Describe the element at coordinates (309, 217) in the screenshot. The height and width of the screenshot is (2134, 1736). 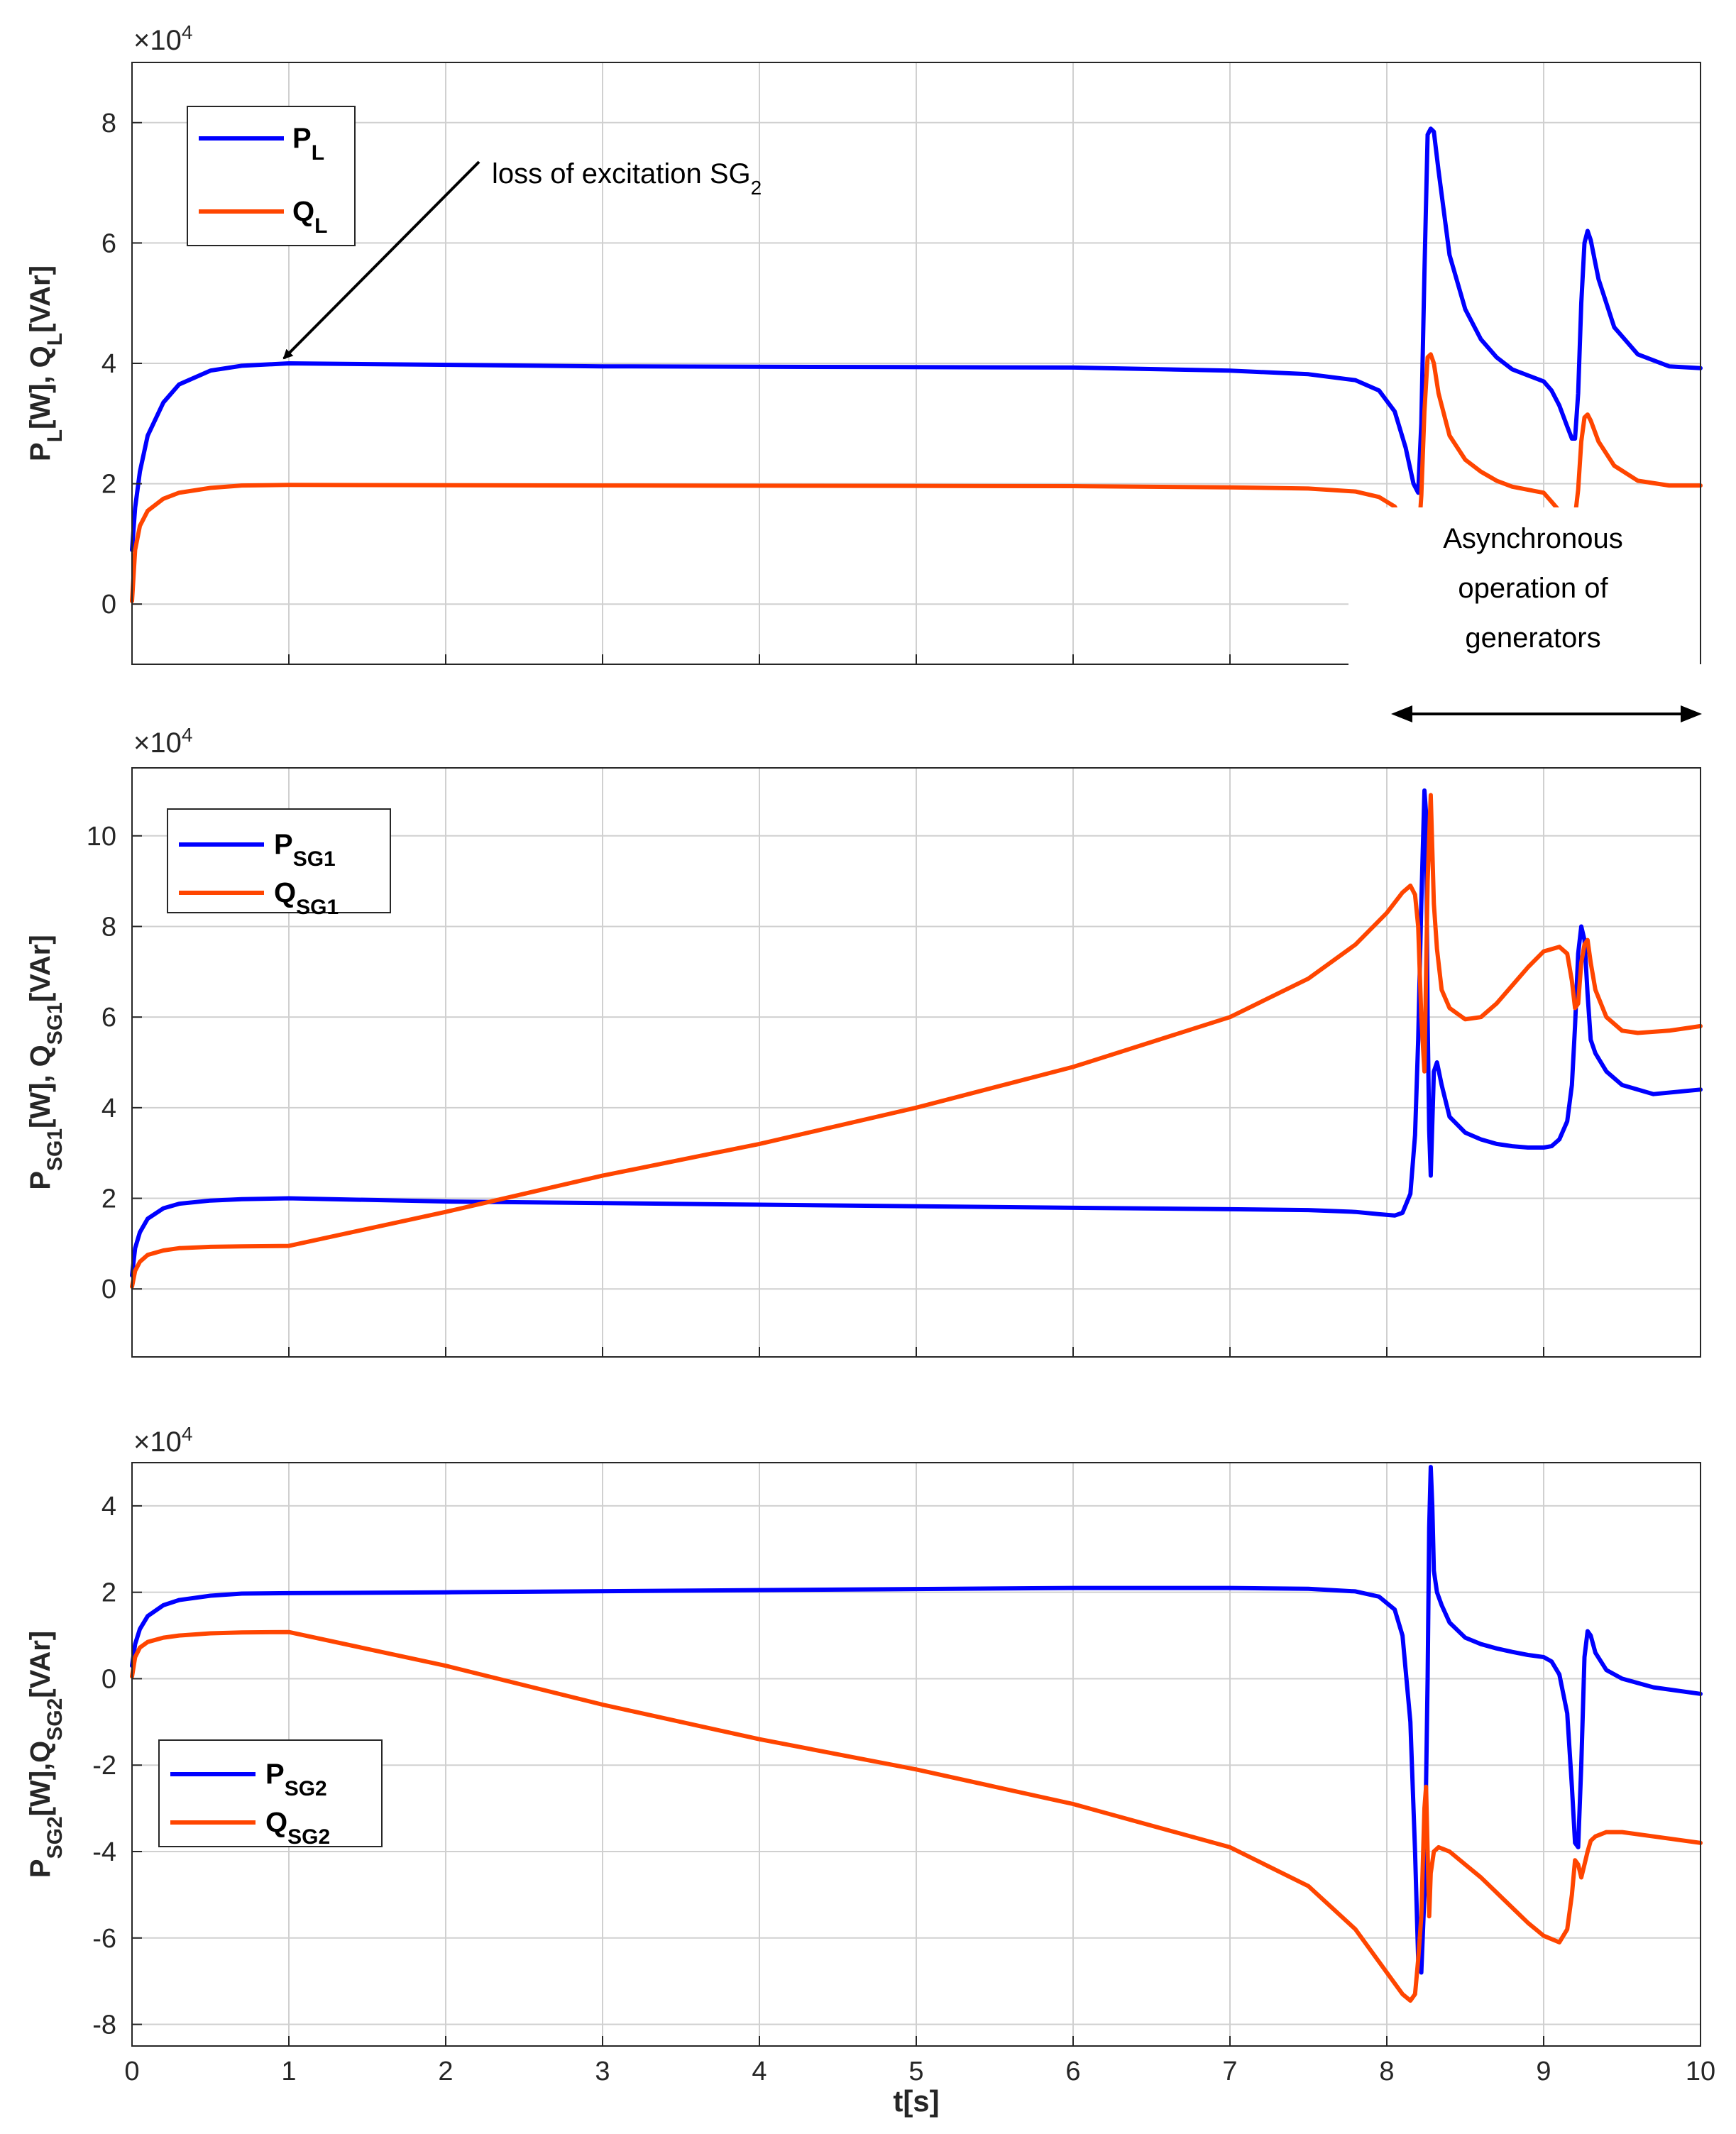
I see `legend-label-q: QL` at that location.